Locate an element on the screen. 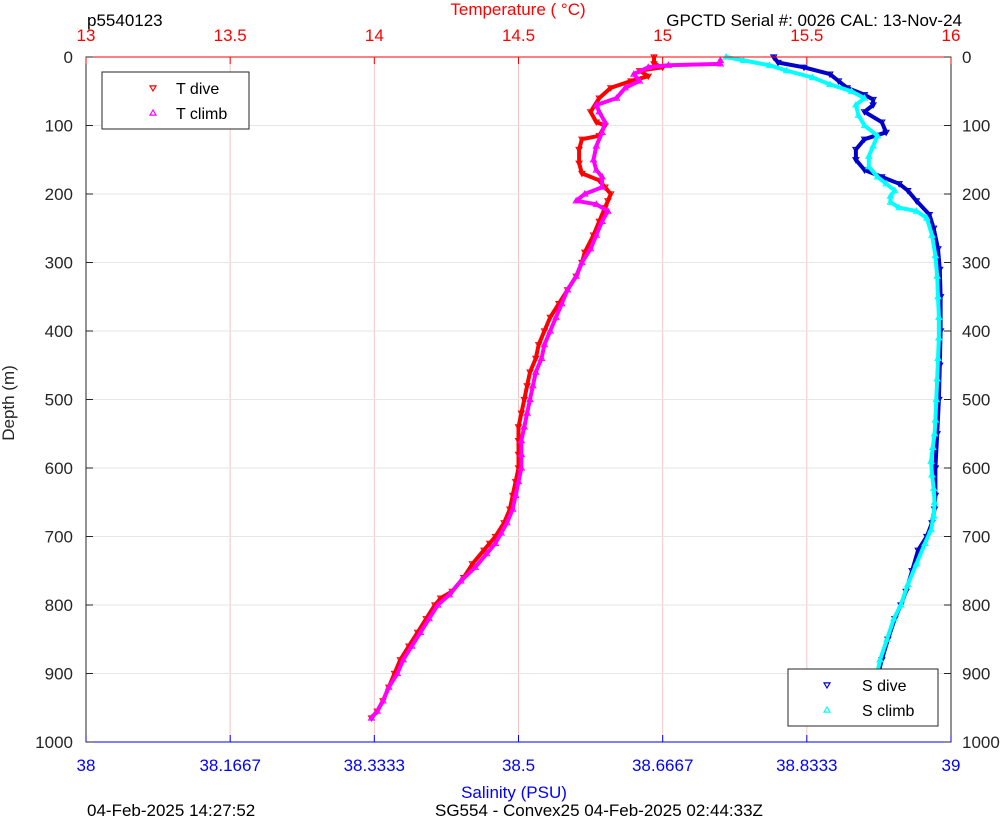 This screenshot has height=819, width=1006. salinity-tick-label: 38.3333 is located at coordinates (374, 765).